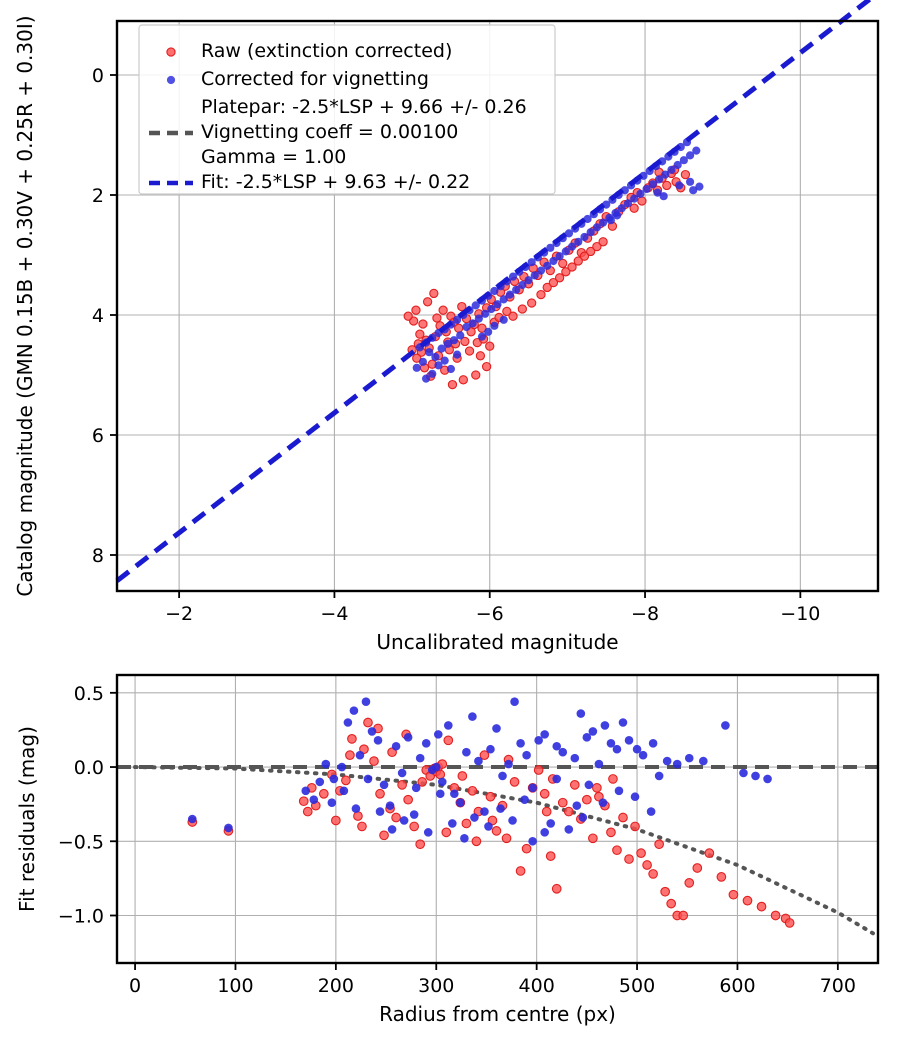 Image resolution: width=900 pixels, height=1050 pixels. I want to click on tick-label-y: 0, so click(98, 76).